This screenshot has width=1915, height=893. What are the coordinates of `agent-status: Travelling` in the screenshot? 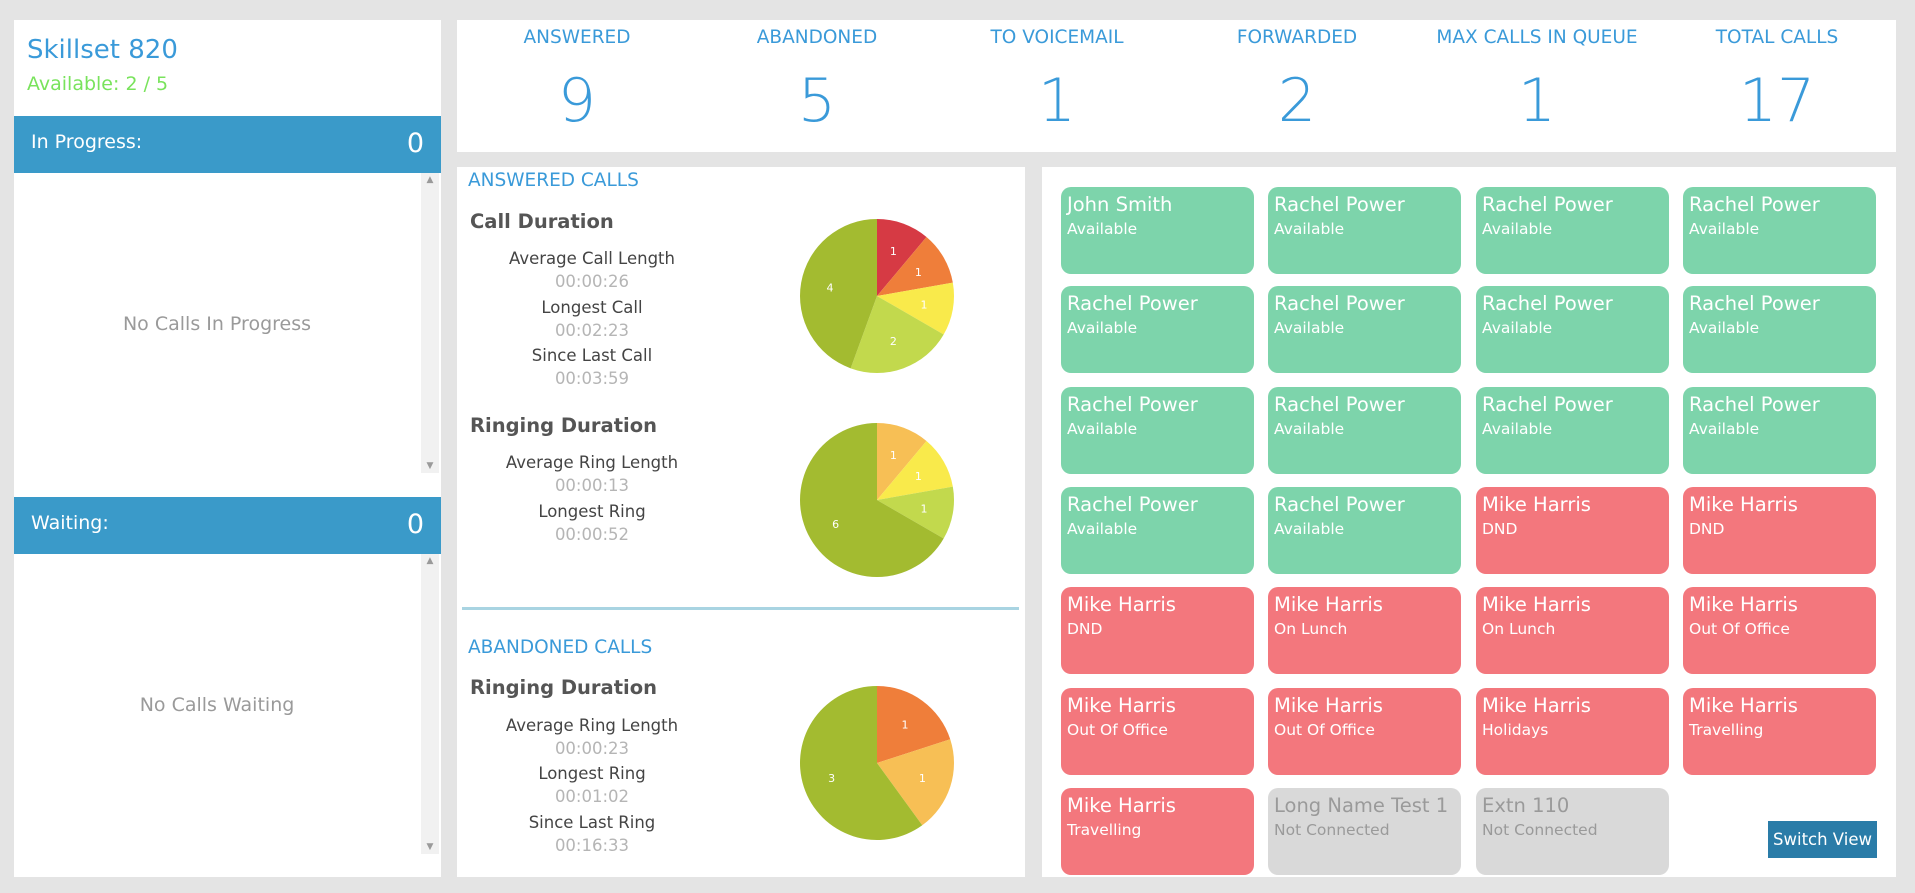 It's located at (1726, 730).